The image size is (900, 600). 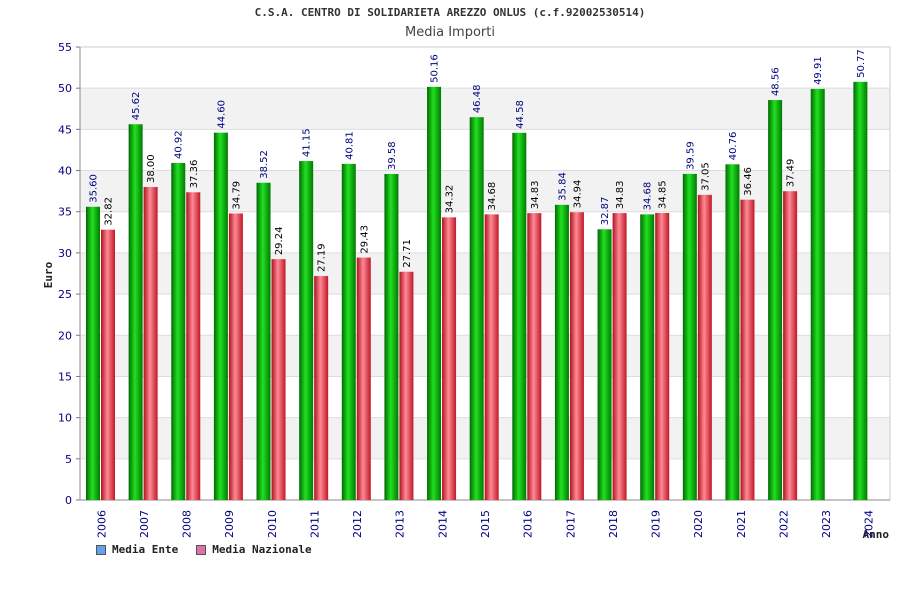 What do you see at coordinates (435, 68) in the screenshot?
I see `data-label-media-ente: 50.16` at bounding box center [435, 68].